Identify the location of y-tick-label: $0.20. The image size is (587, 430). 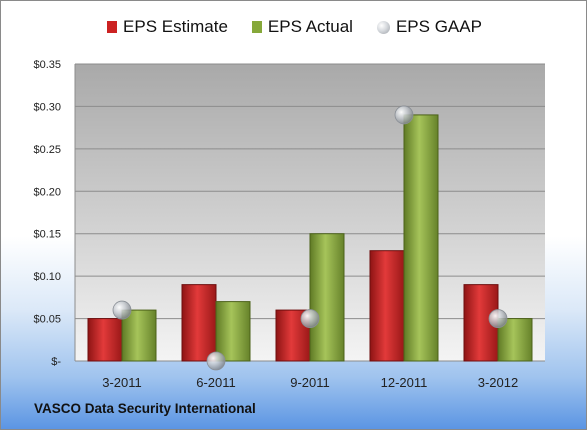
(47, 192).